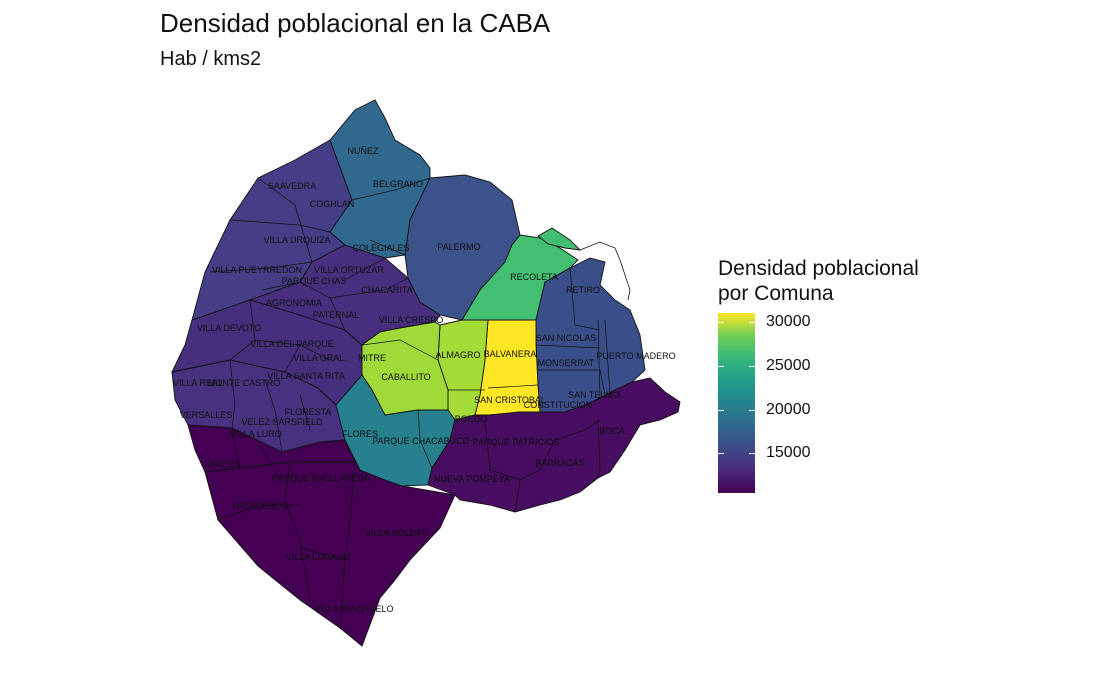 The width and height of the screenshot is (1093, 675). I want to click on label-villa-santa-rita: VILLA SANTA RITA, so click(306, 376).